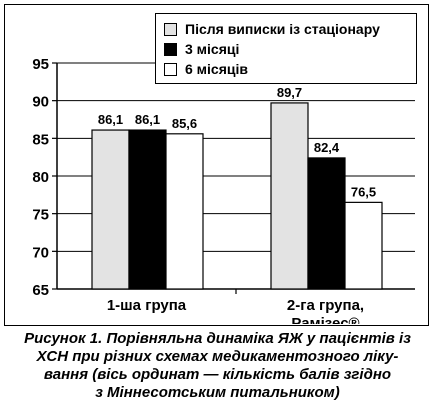 The height and width of the screenshot is (410, 435). I want to click on y-tick-label: 85, so click(40, 139).